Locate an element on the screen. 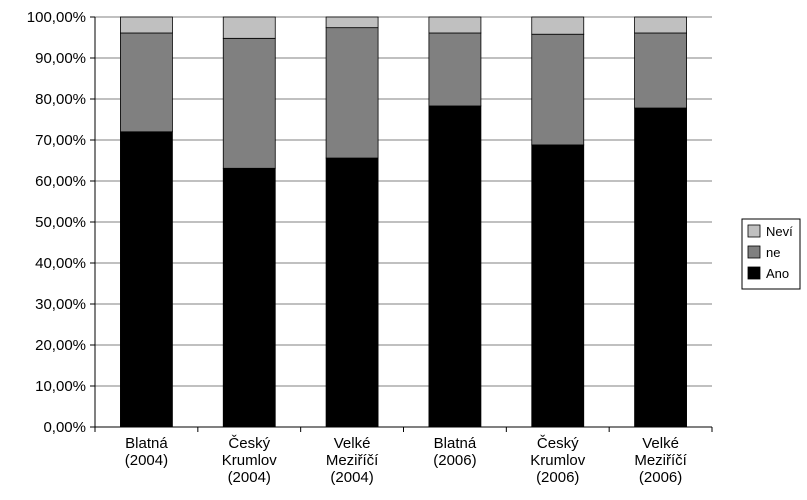 The width and height of the screenshot is (807, 500). legend: Neví ne Ano is located at coordinates (771, 254).